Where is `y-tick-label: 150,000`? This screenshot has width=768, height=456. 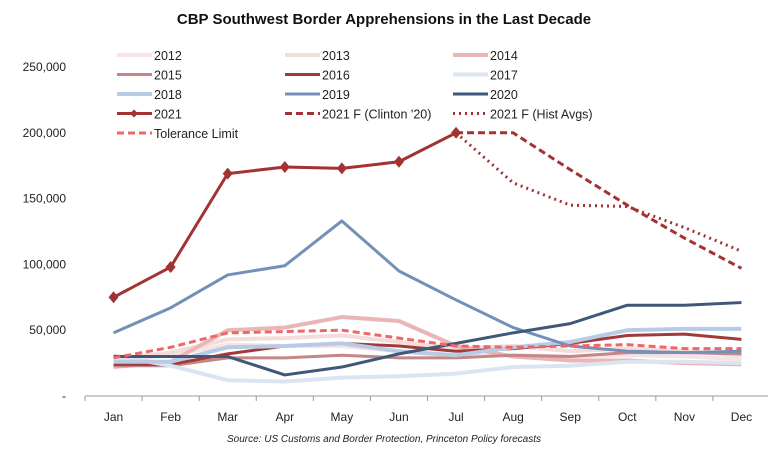 y-tick-label: 150,000 is located at coordinates (45, 199).